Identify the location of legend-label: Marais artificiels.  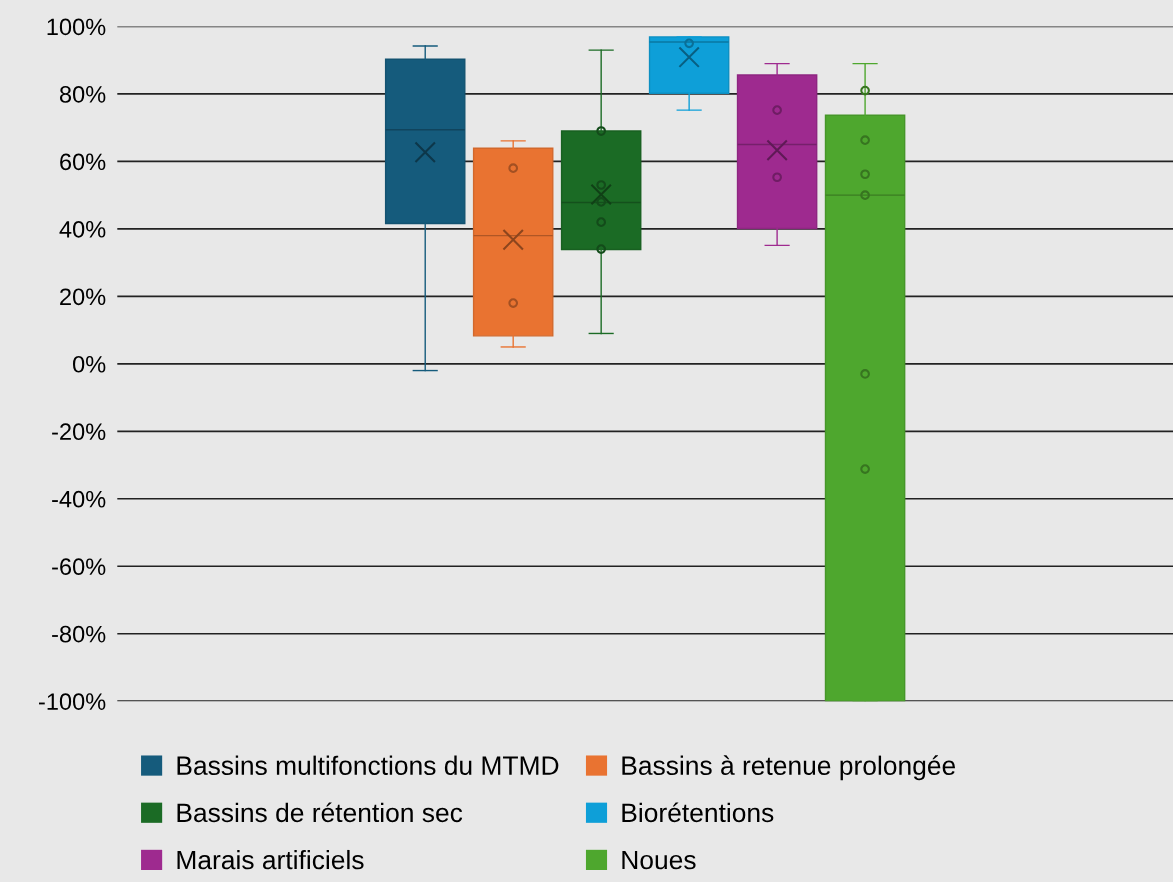
(270, 859).